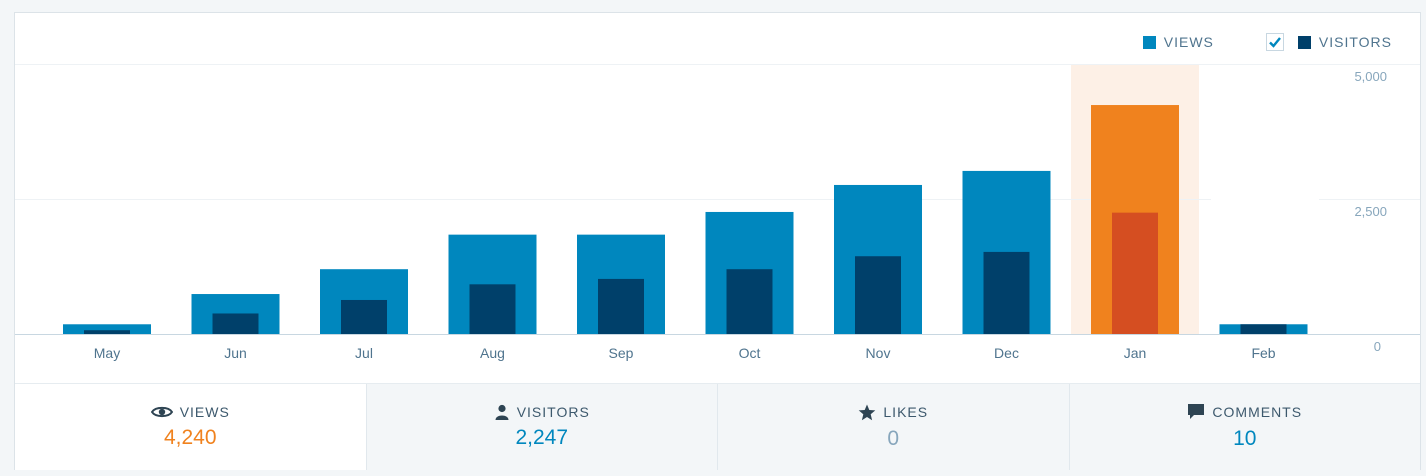  Describe the element at coordinates (1245, 438) in the screenshot. I see `tab-comments-value: 10` at that location.